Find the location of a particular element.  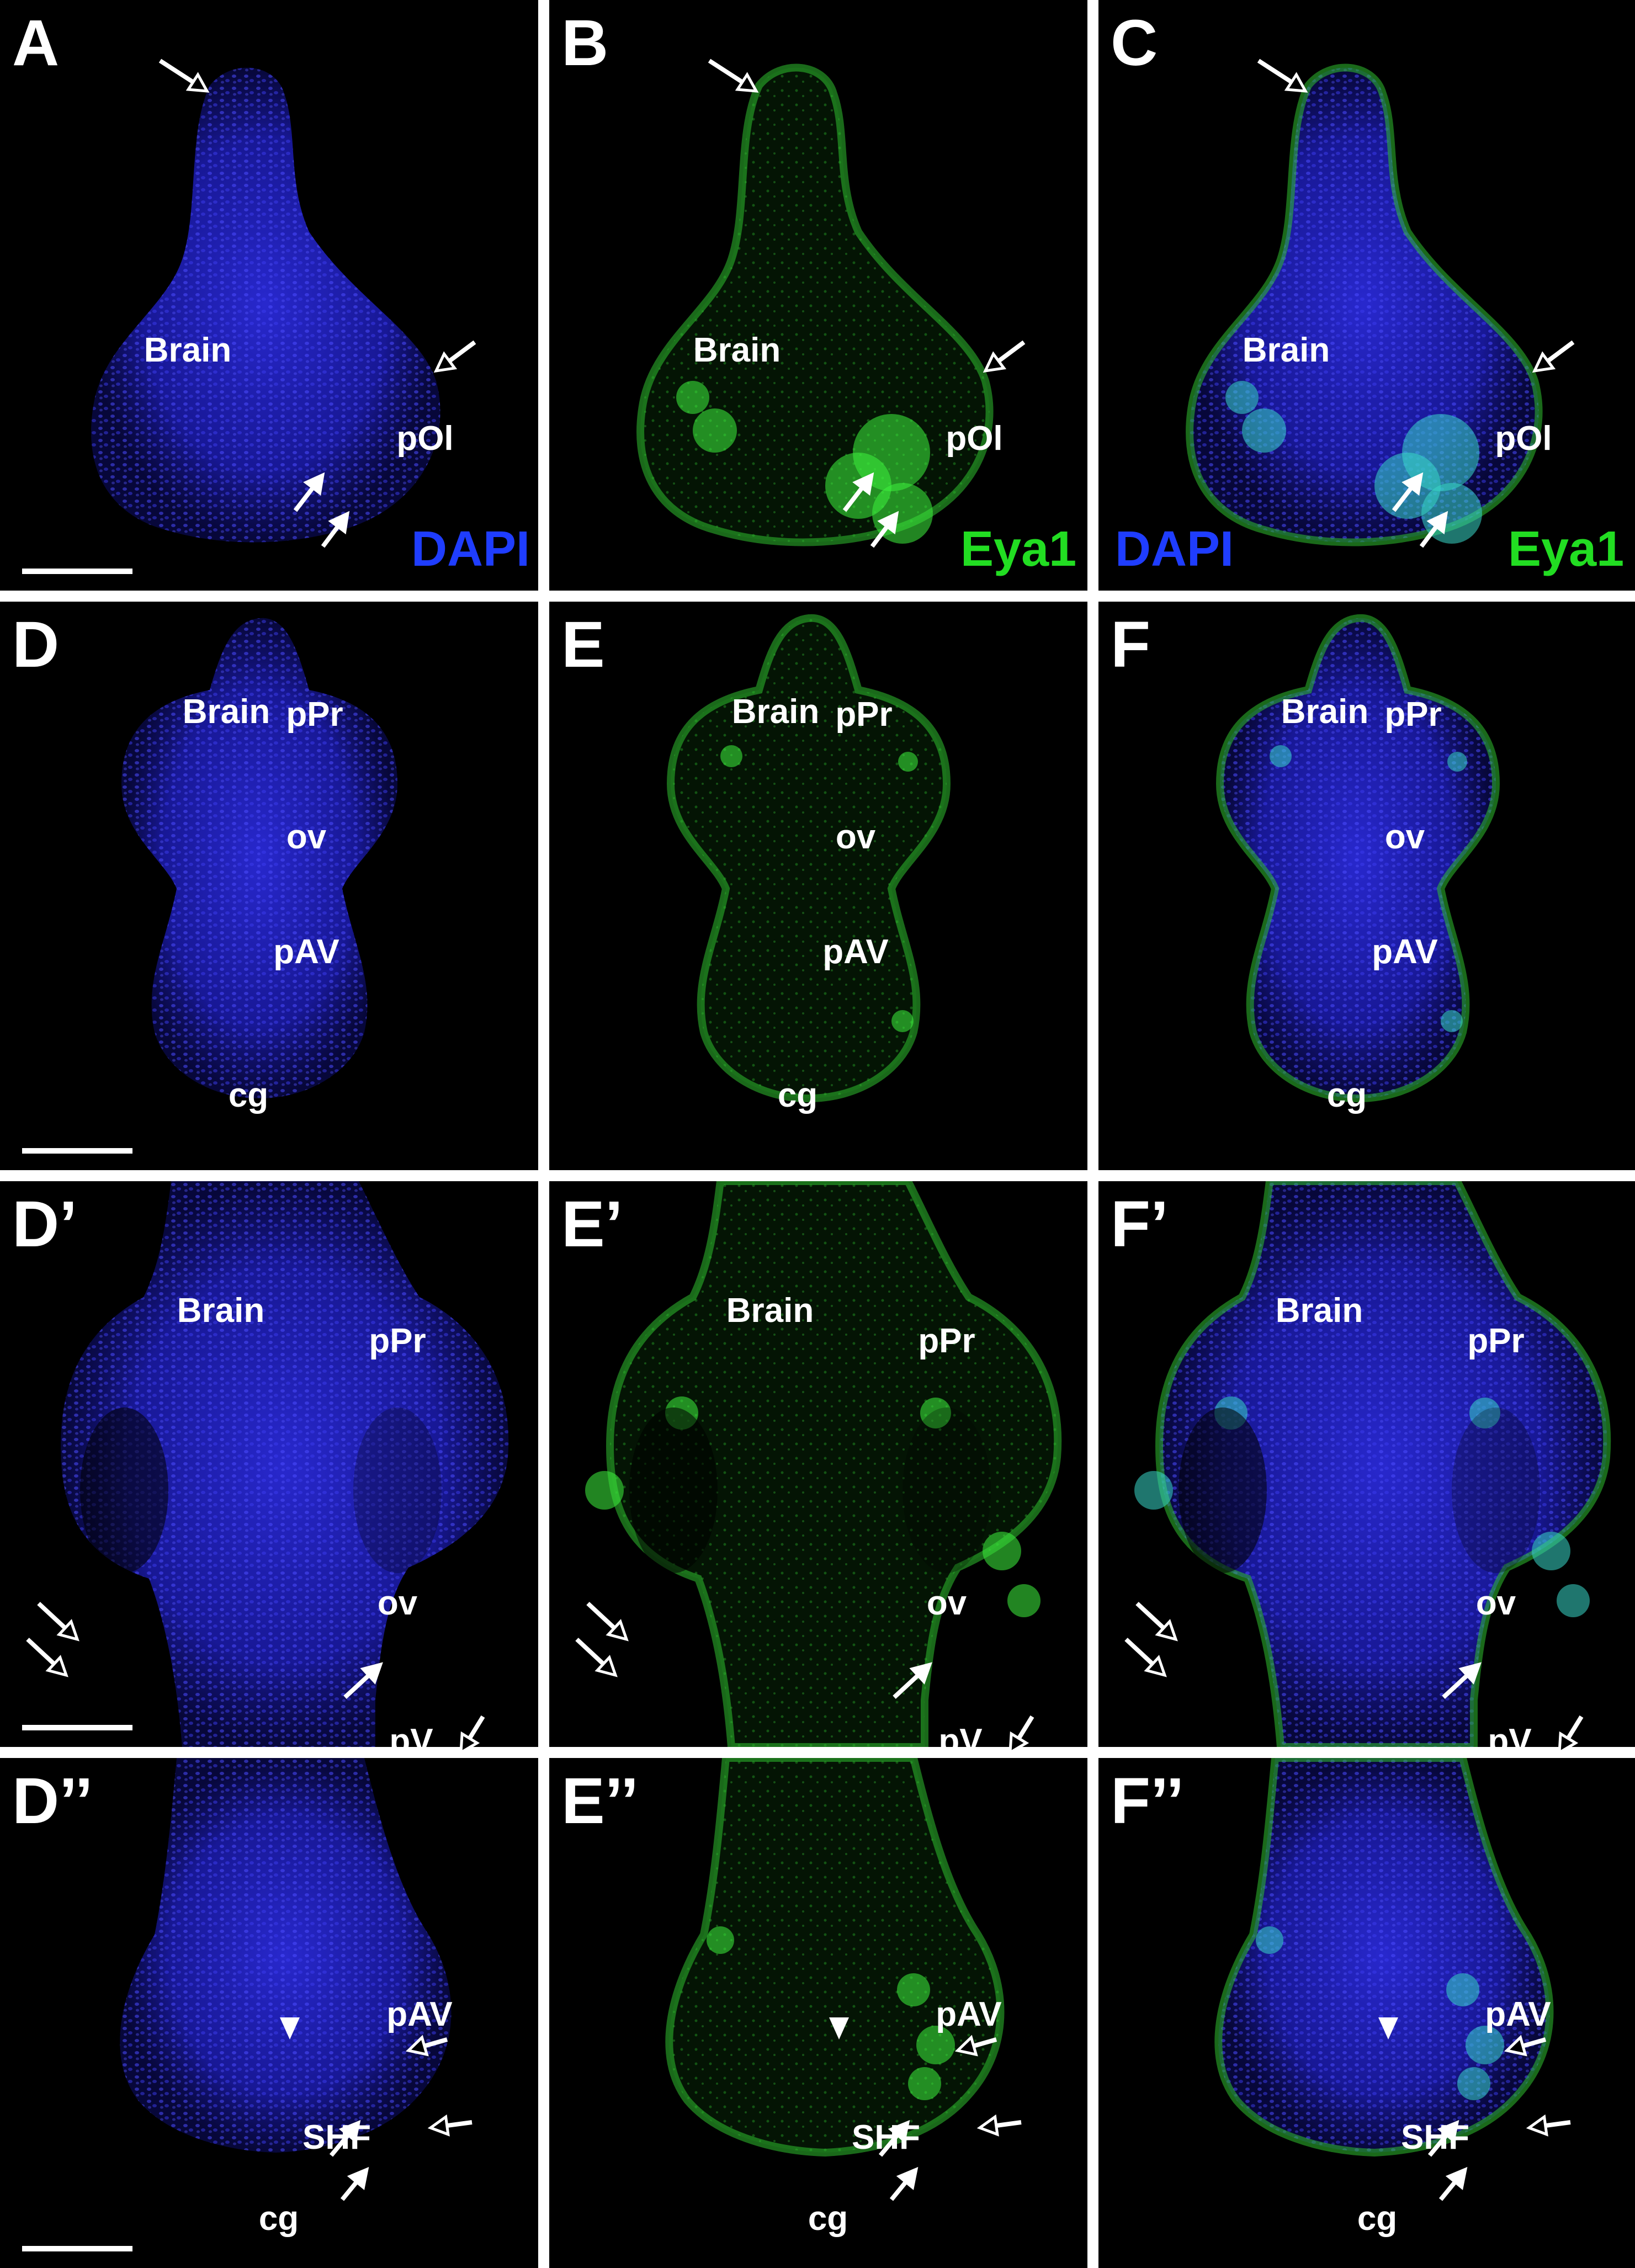

panel-label: D is located at coordinates (35, 644).